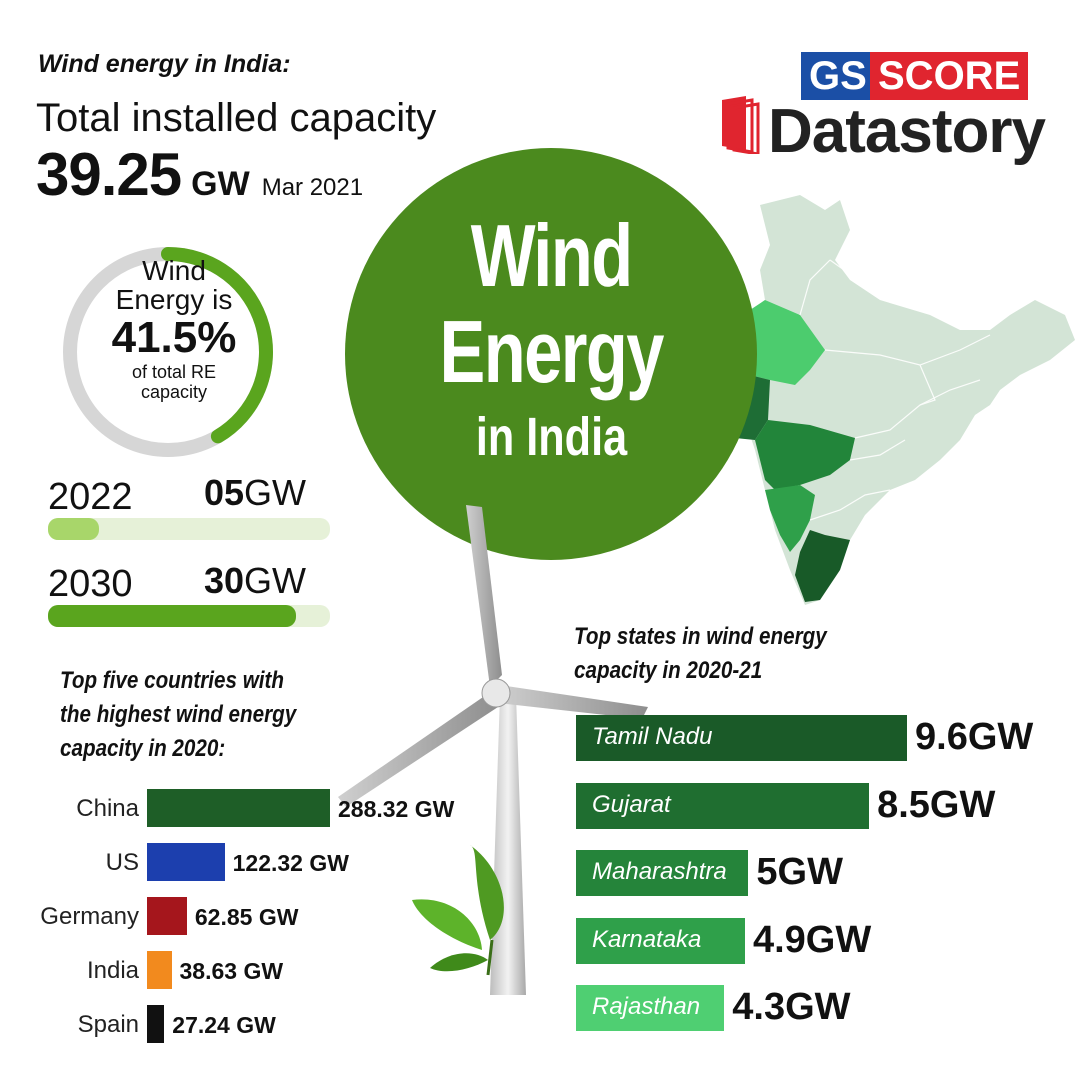 The height and width of the screenshot is (1080, 1080). Describe the element at coordinates (178, 714) in the screenshot. I see `countries-heading-line-2: the highest wind energy` at that location.